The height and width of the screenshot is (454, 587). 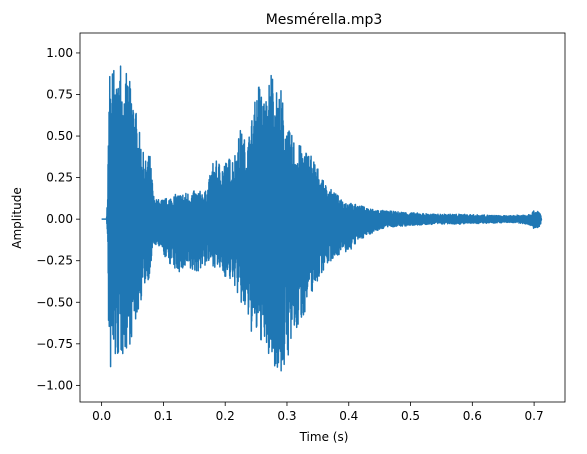 What do you see at coordinates (318, 412) in the screenshot?
I see `x-axis: 0.0 0.1 0.2 0.3 0.4 0.5 0.6 0.7` at bounding box center [318, 412].